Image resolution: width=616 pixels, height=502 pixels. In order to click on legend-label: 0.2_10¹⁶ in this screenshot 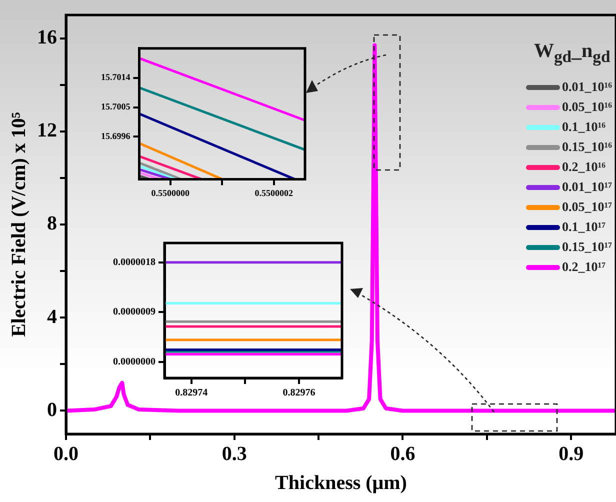, I will do `click(584, 167)`.